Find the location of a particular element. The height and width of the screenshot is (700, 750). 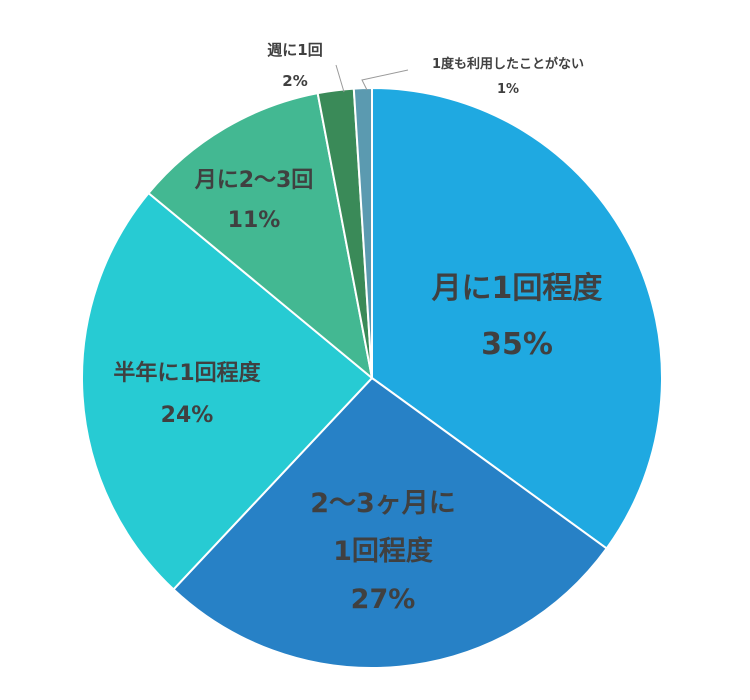

slice-name-label-4: 月に2〜3回 is located at coordinates (254, 180).